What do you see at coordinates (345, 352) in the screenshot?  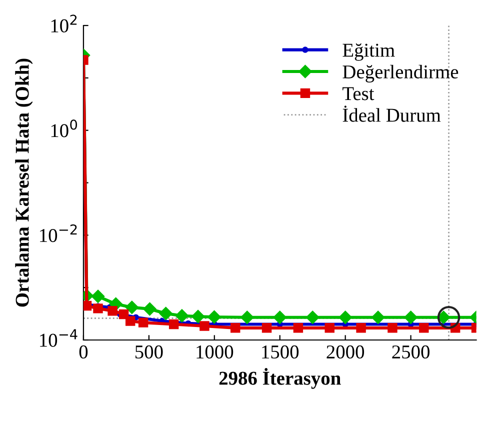 I see `x-tick-label: 2000` at bounding box center [345, 352].